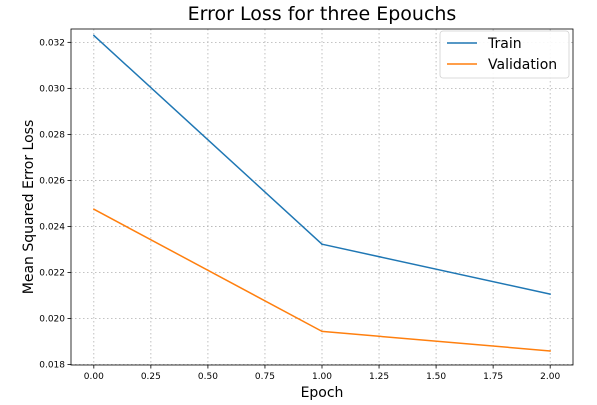 The width and height of the screenshot is (597, 405). Describe the element at coordinates (52, 89) in the screenshot. I see `y-tick-label: 0.030` at that location.